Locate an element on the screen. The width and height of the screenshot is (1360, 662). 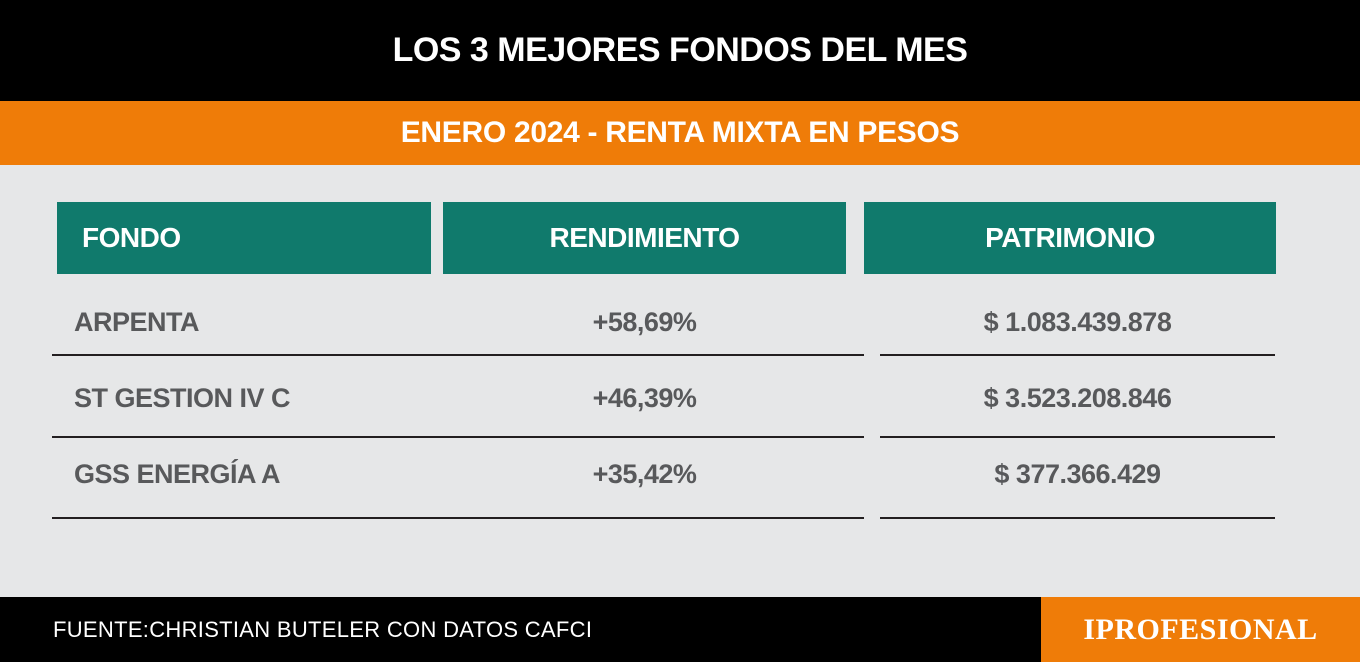
brand-box: IPROFESIONAL is located at coordinates (1200, 629).